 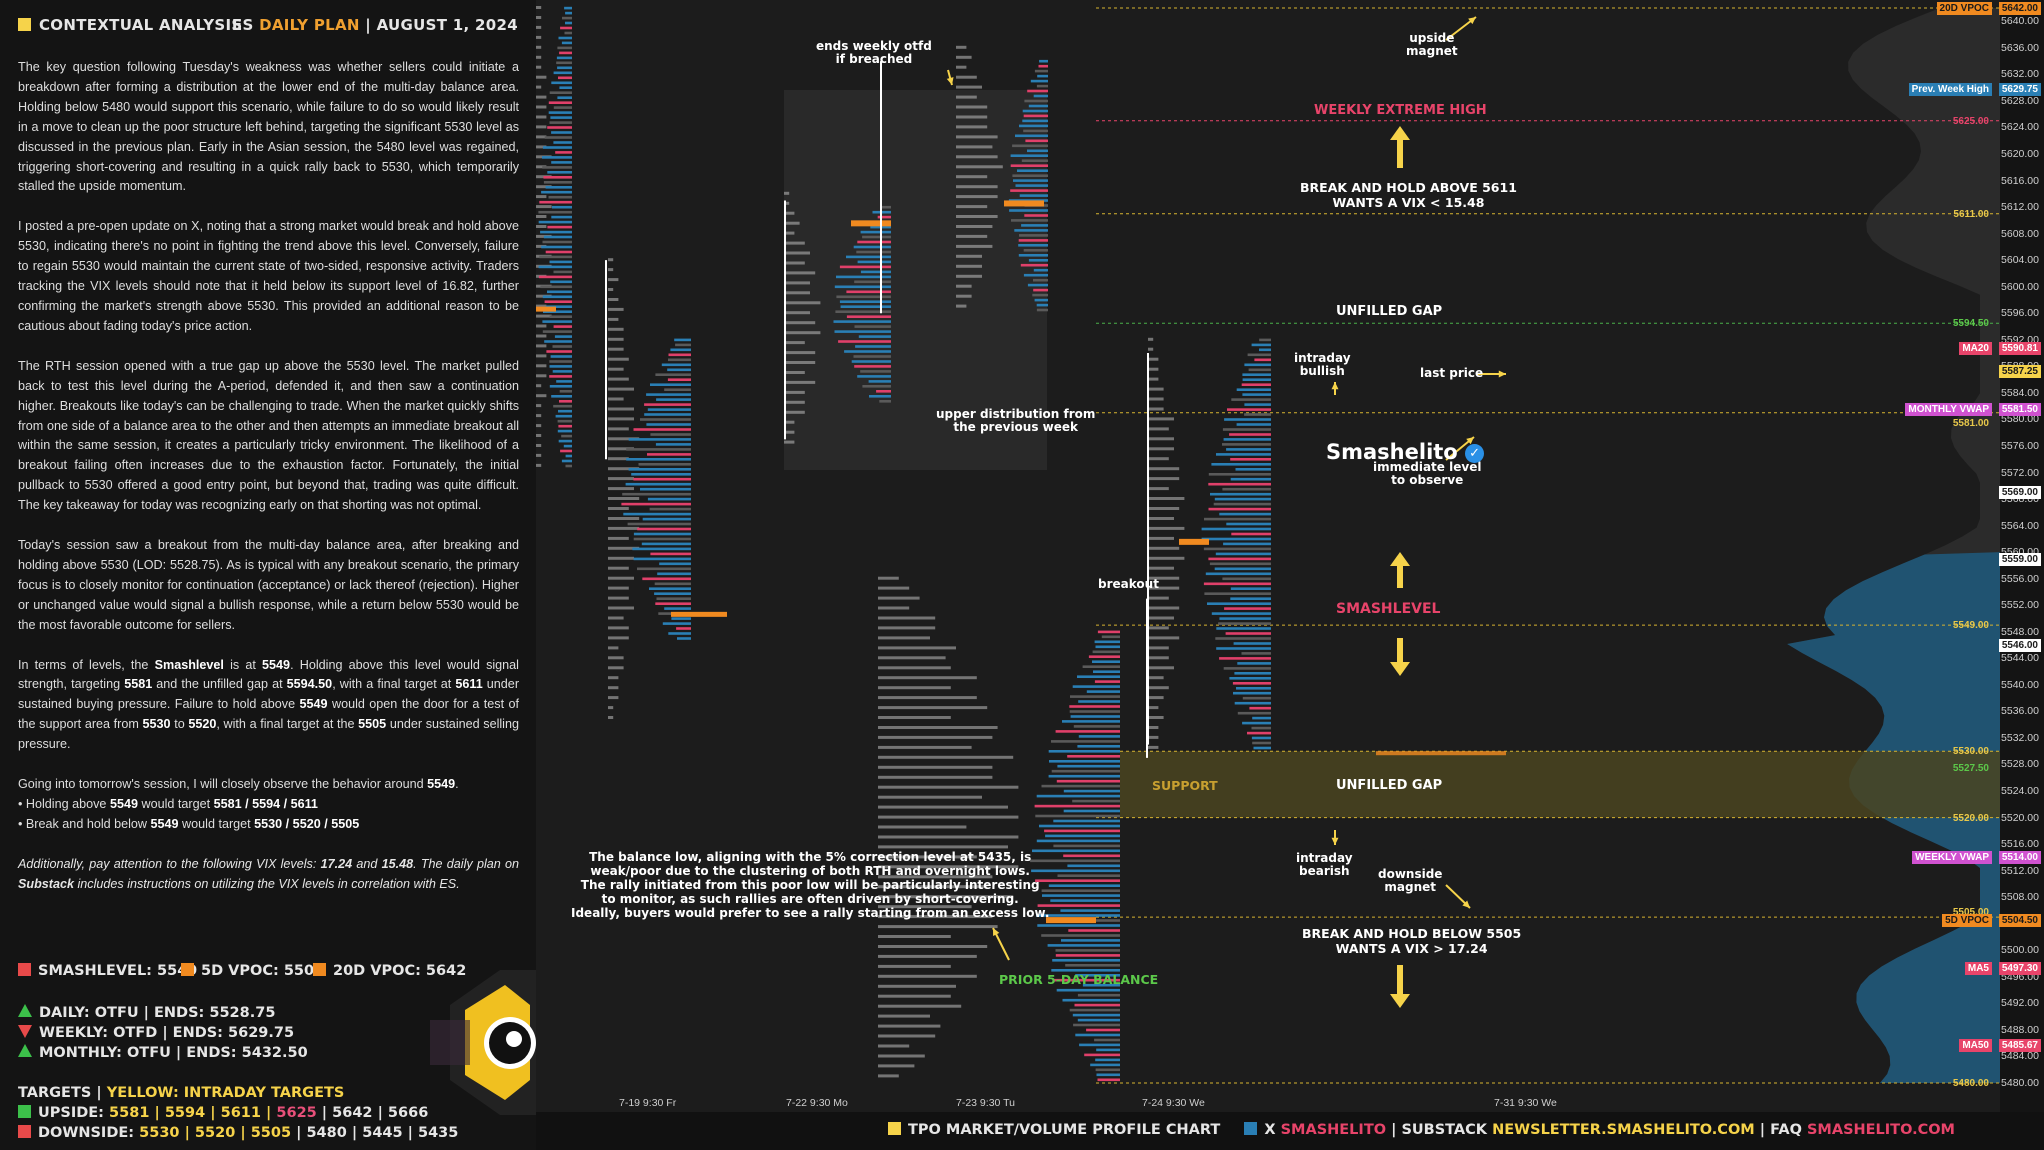 What do you see at coordinates (1978, 969) in the screenshot?
I see `label-ma5: MA5` at bounding box center [1978, 969].